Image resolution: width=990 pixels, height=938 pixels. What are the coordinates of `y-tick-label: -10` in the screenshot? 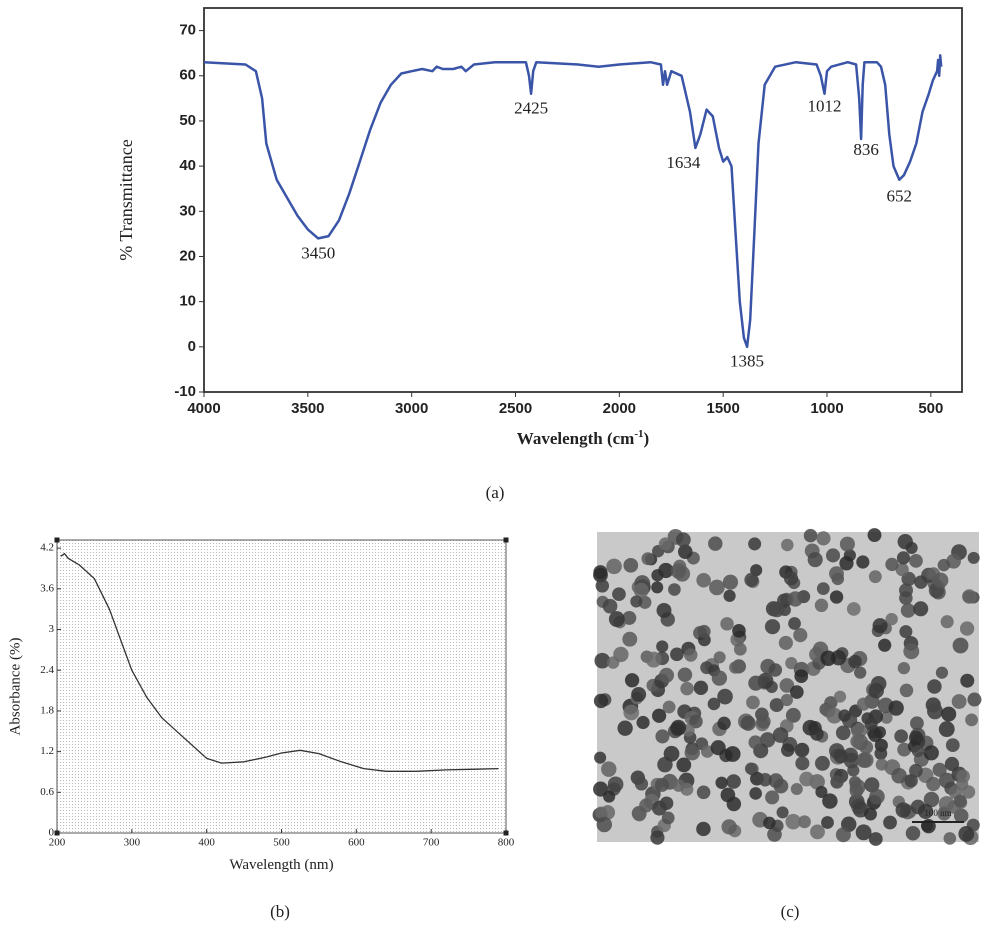 It's located at (185, 391).